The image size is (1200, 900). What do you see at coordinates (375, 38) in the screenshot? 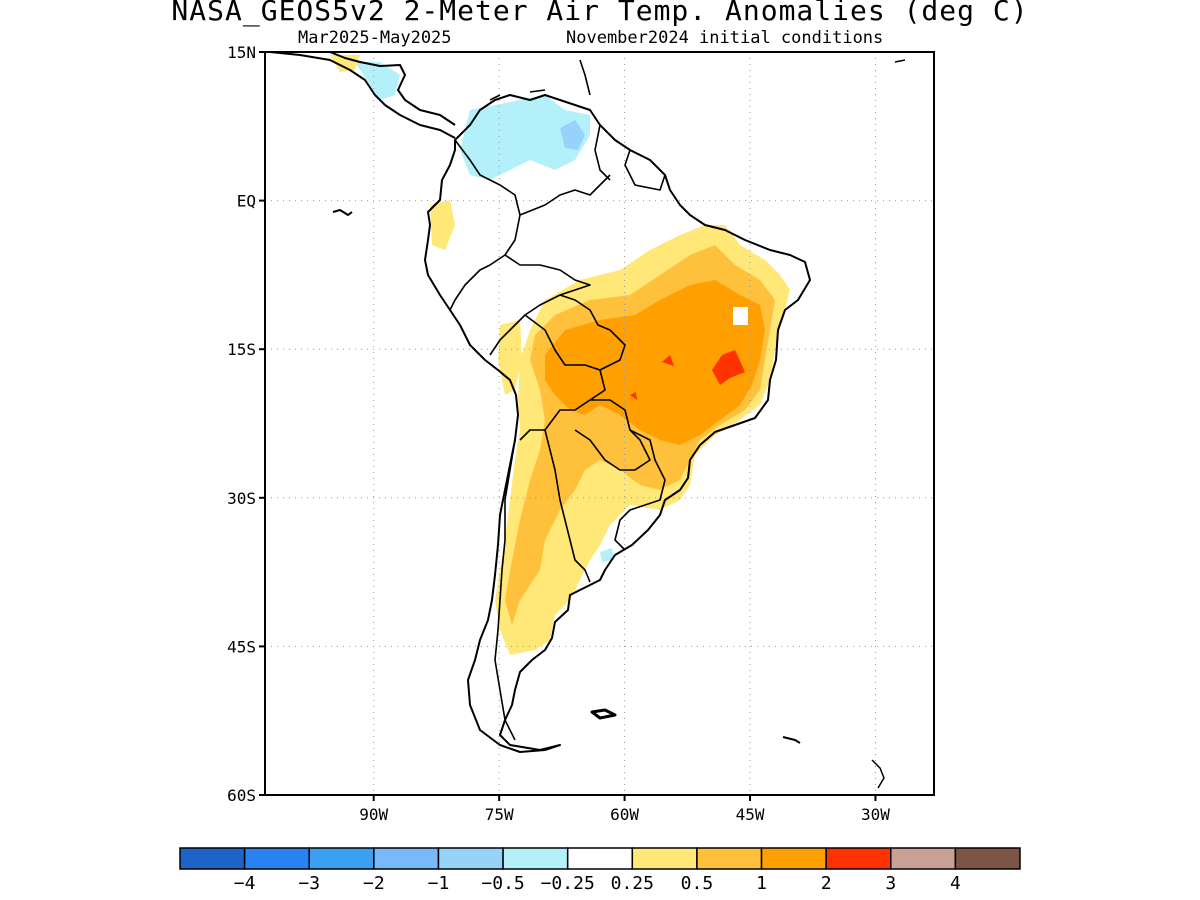
I see `forecast-period: Mar2025-May2025` at bounding box center [375, 38].